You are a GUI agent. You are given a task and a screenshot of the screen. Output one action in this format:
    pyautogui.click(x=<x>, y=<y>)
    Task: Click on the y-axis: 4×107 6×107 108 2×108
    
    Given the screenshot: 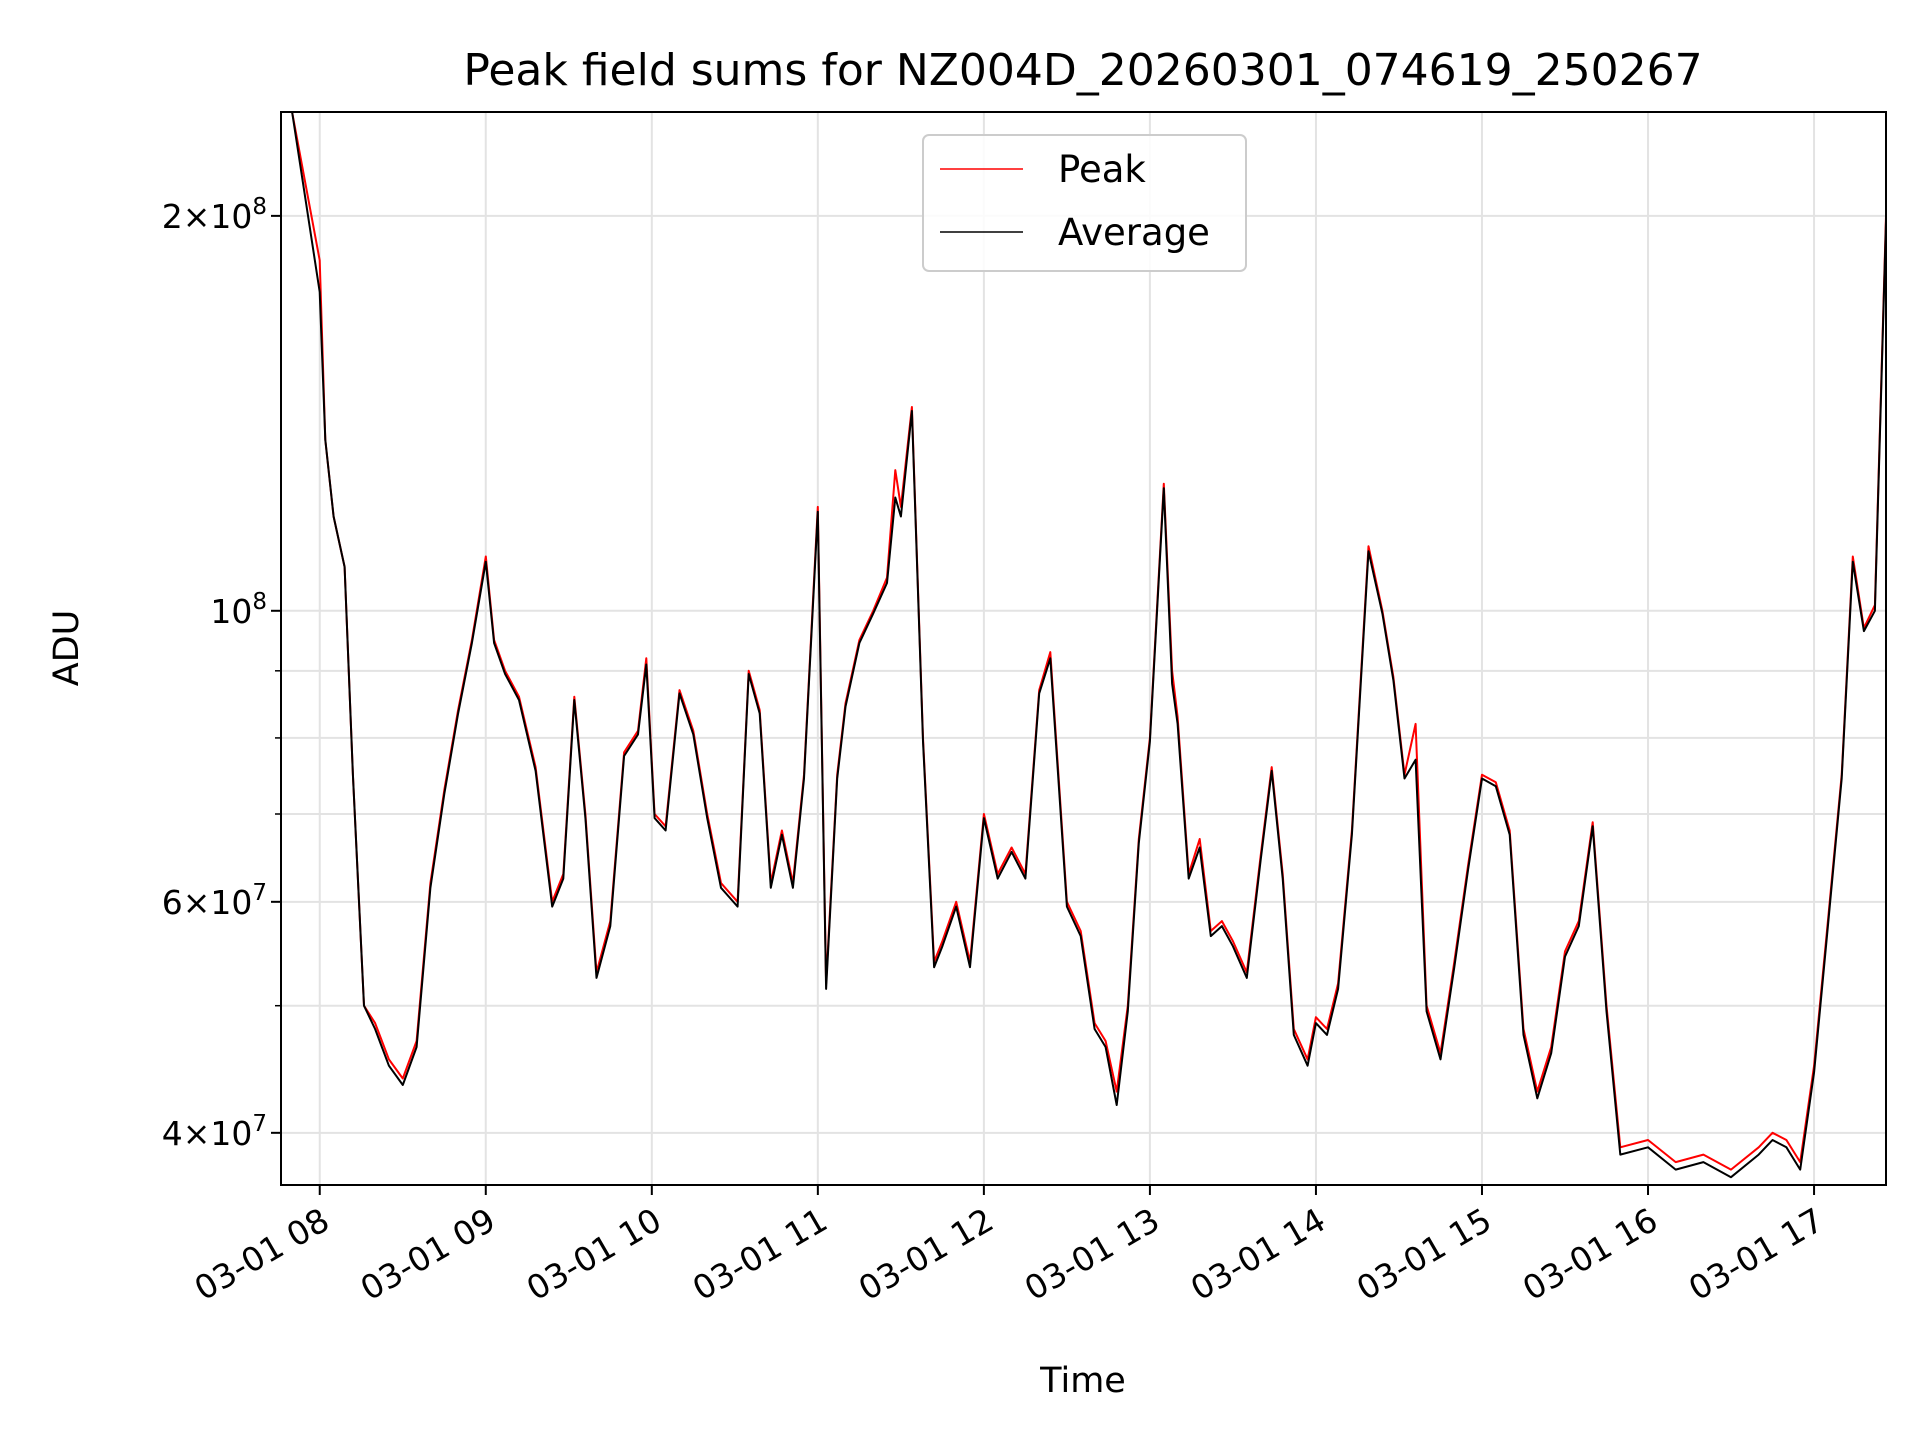 What is the action you would take?
    pyautogui.click(x=221, y=673)
    